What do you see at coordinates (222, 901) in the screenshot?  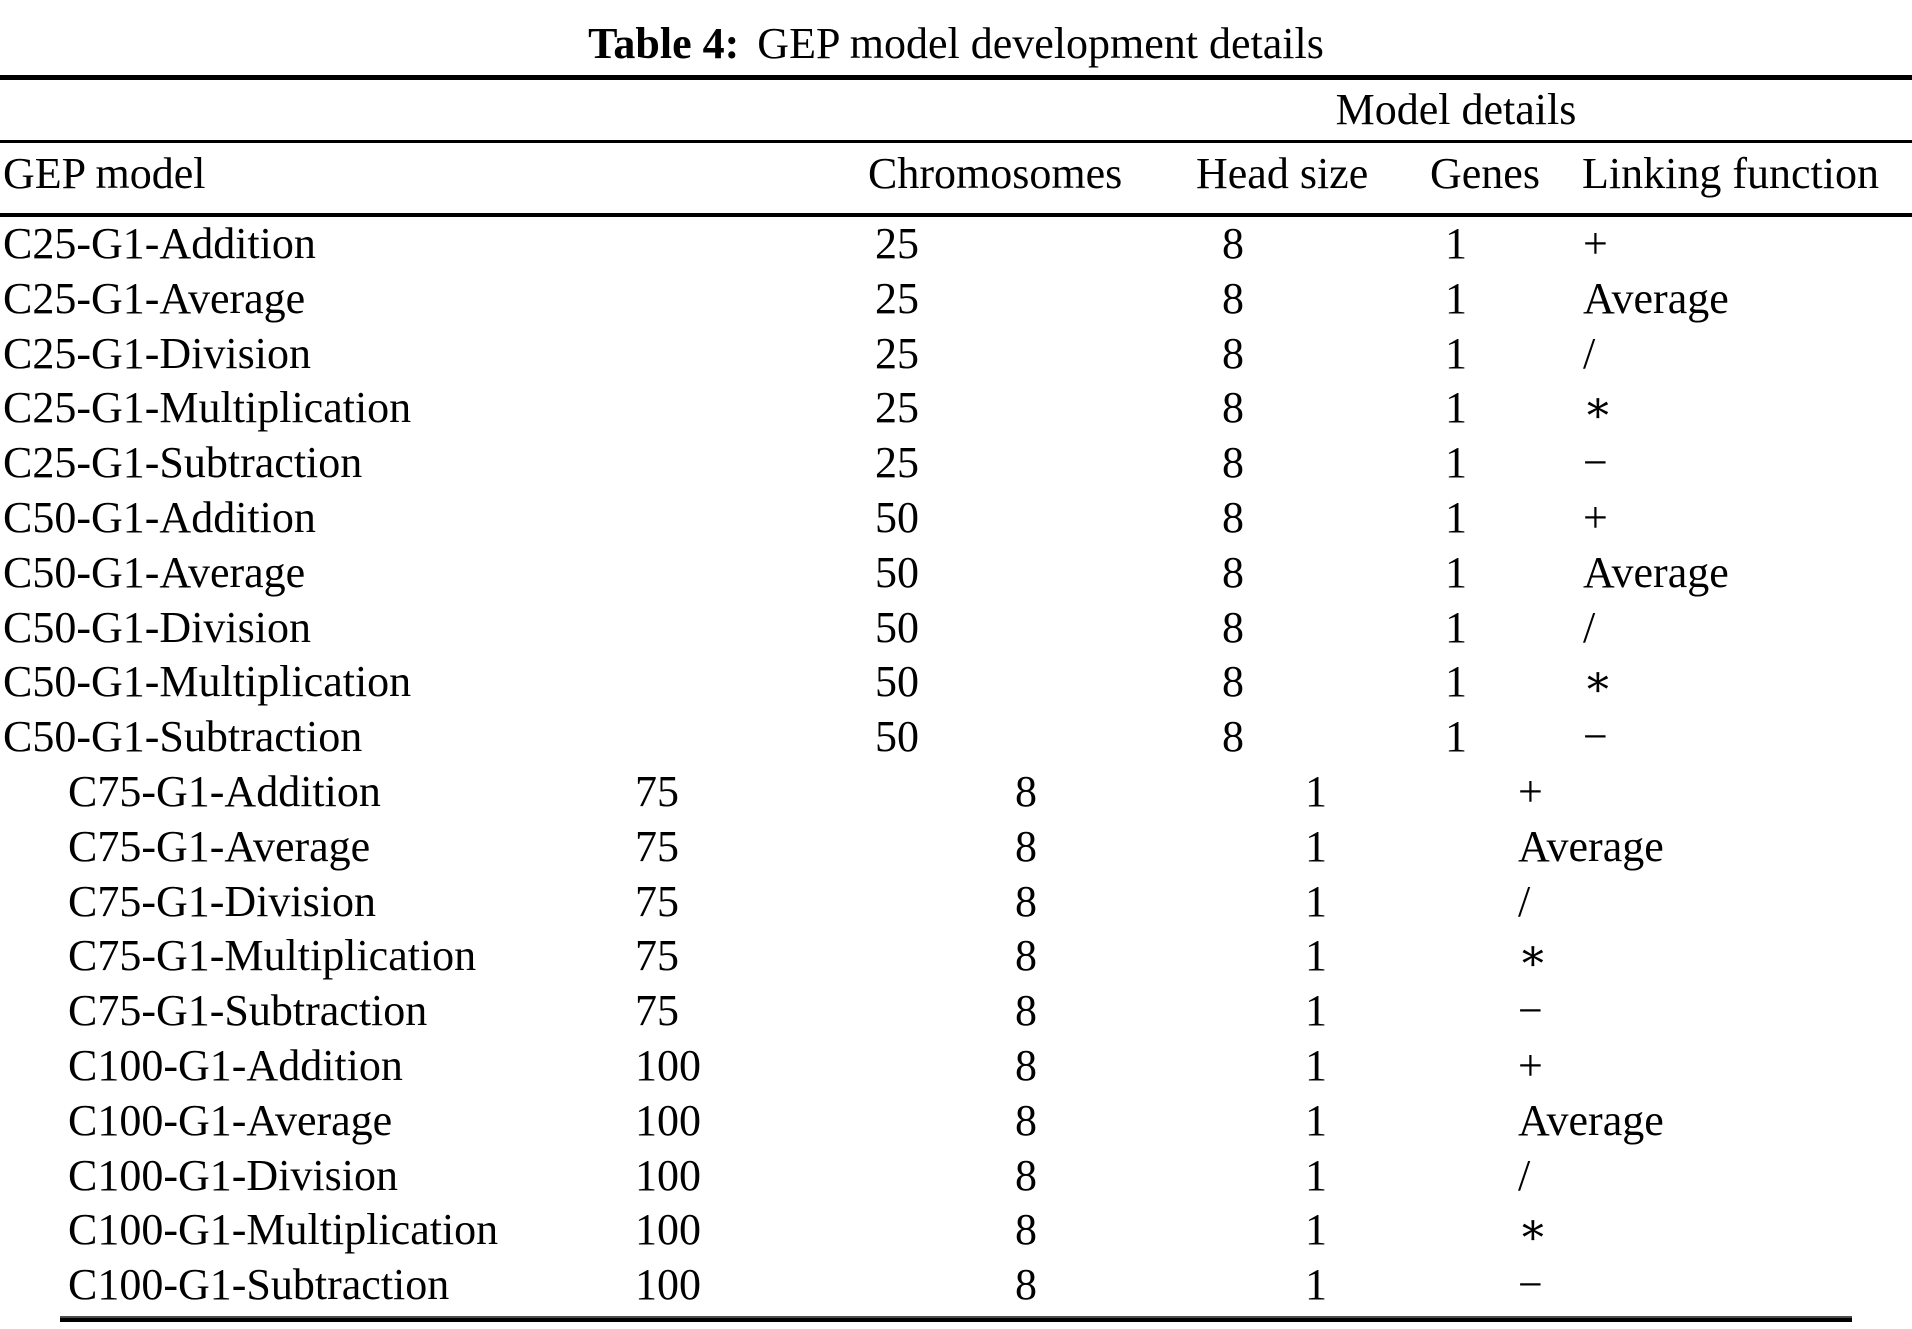 I see `row-cell-model: C75-G1-Division` at bounding box center [222, 901].